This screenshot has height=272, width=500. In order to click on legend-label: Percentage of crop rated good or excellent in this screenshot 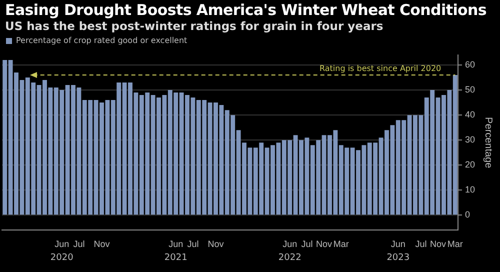, I will do `click(102, 41)`.